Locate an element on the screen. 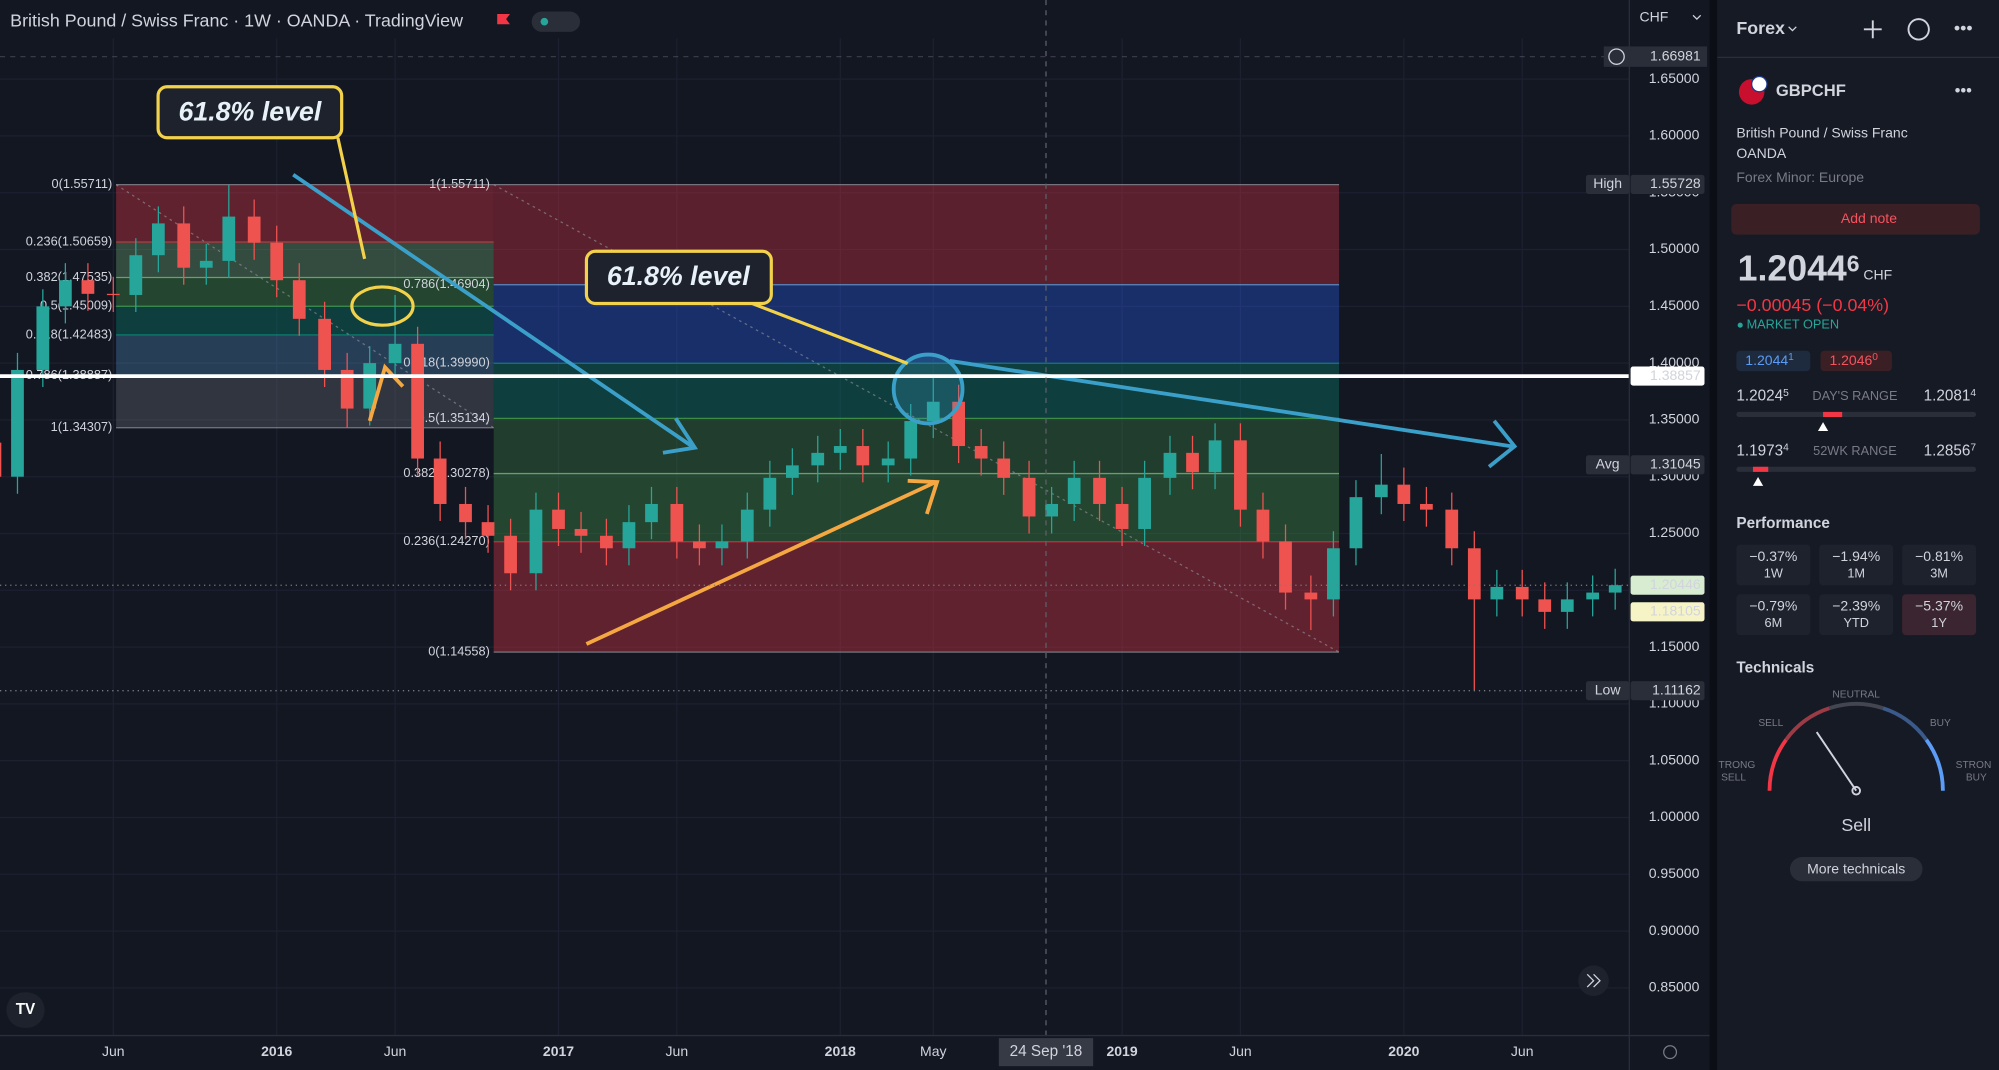 This screenshot has height=1070, width=1999. bid: 1.20441 is located at coordinates (1769, 360).